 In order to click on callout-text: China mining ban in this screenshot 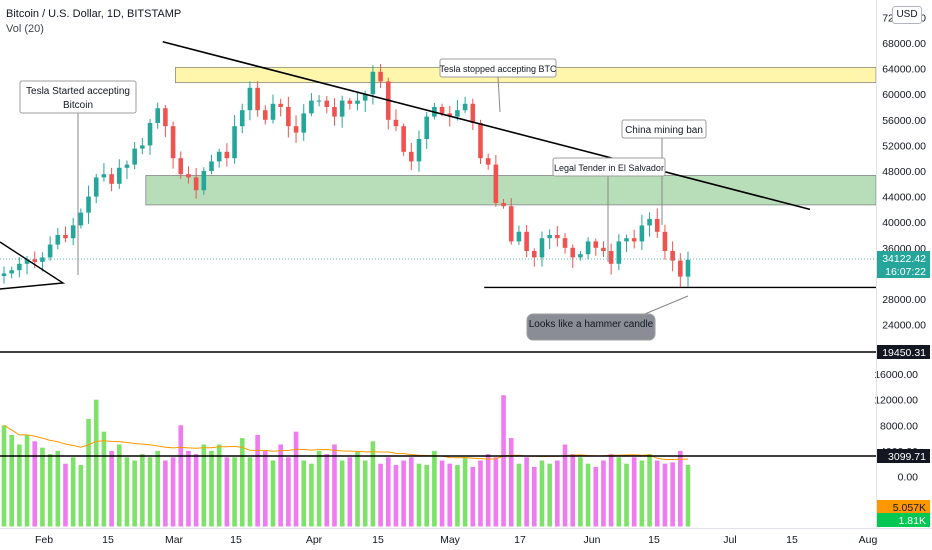, I will do `click(664, 130)`.